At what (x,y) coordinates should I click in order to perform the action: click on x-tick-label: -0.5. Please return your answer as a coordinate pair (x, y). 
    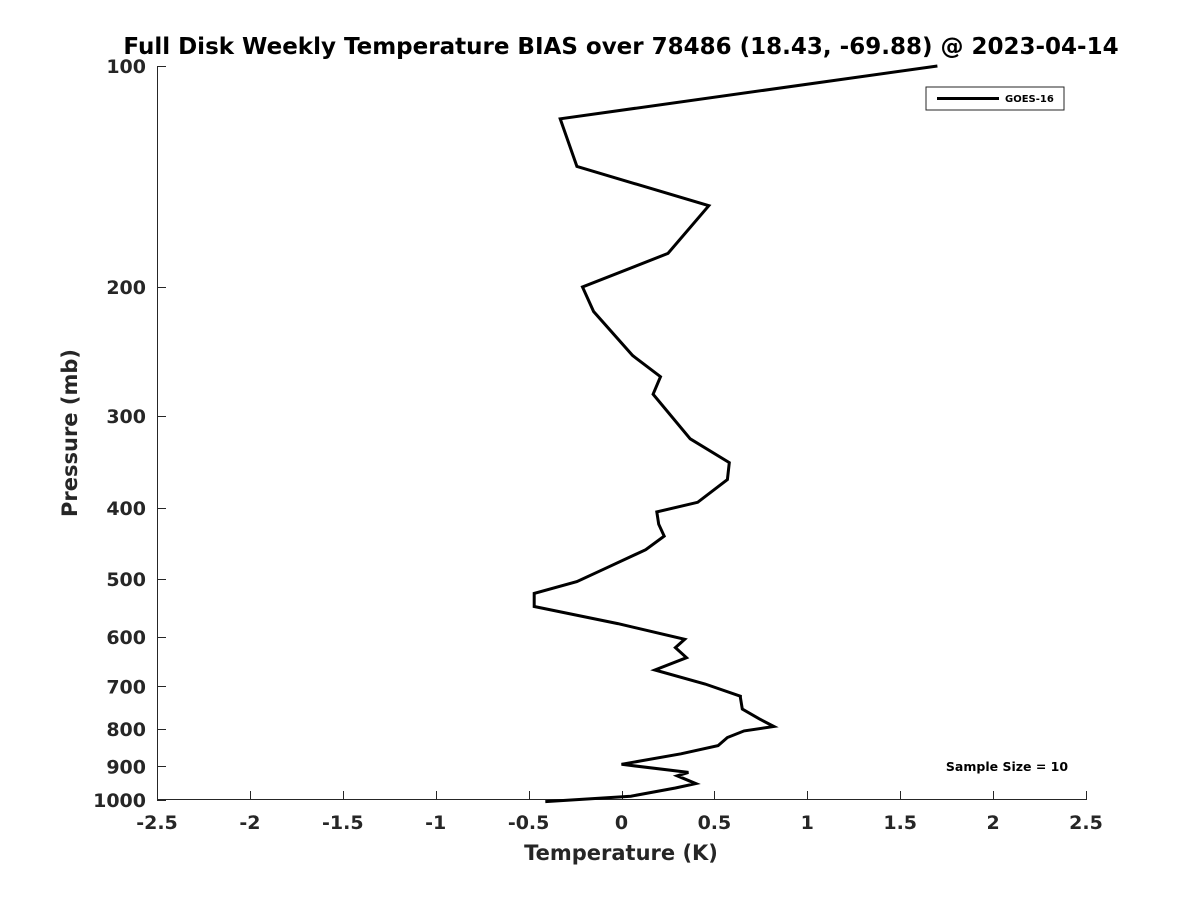
    Looking at the image, I should click on (529, 823).